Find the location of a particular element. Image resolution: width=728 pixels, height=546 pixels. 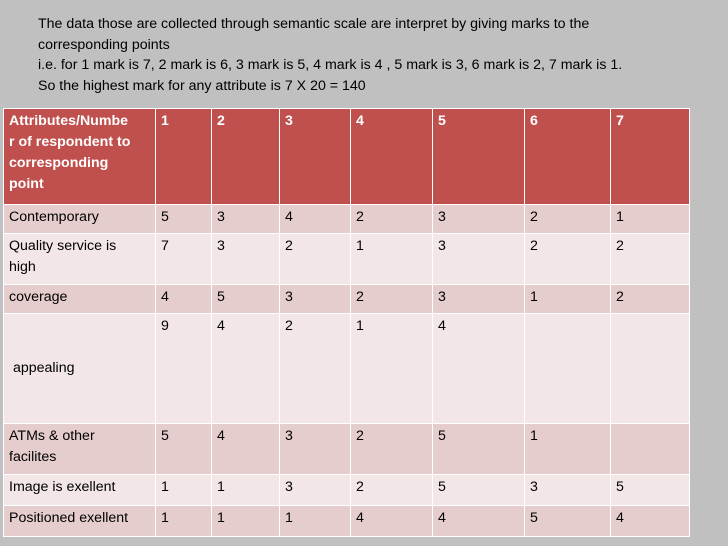

table-row: Image is exellent 1 1 3 2 5 3 5 is located at coordinates (346, 490).